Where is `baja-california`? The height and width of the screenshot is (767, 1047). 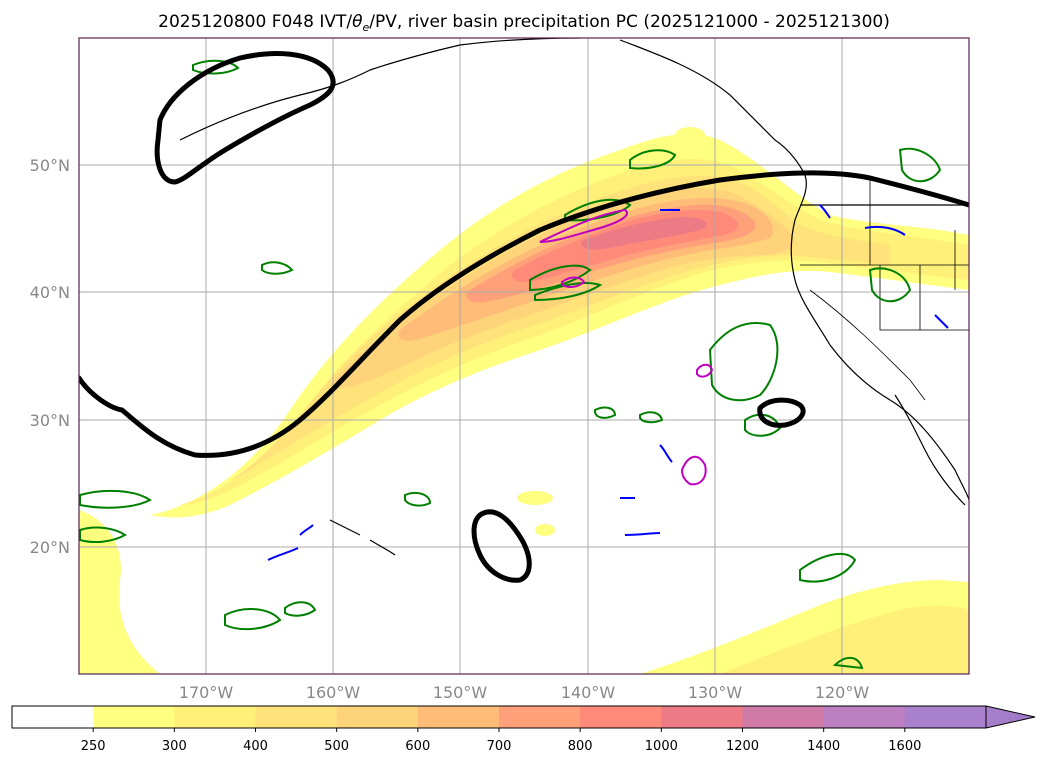
baja-california is located at coordinates (930, 450).